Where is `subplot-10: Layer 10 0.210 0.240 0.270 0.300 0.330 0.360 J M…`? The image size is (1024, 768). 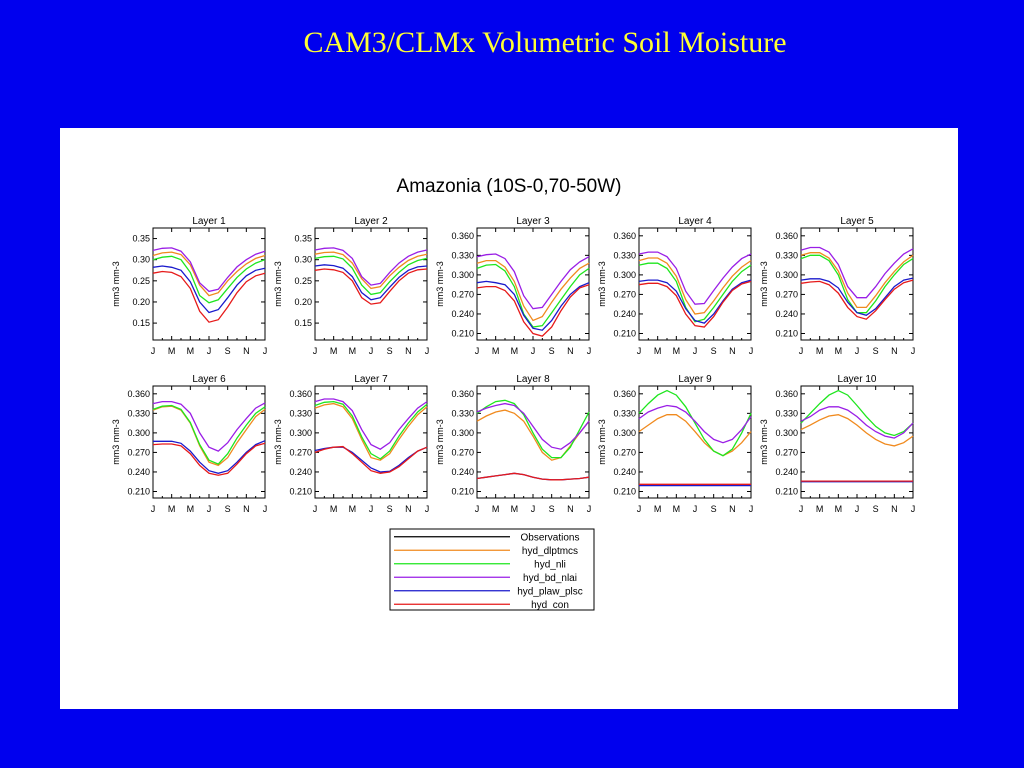
subplot-10: Layer 10 0.210 0.240 0.270 0.300 0.330 0.360 J M… is located at coordinates (837, 444).